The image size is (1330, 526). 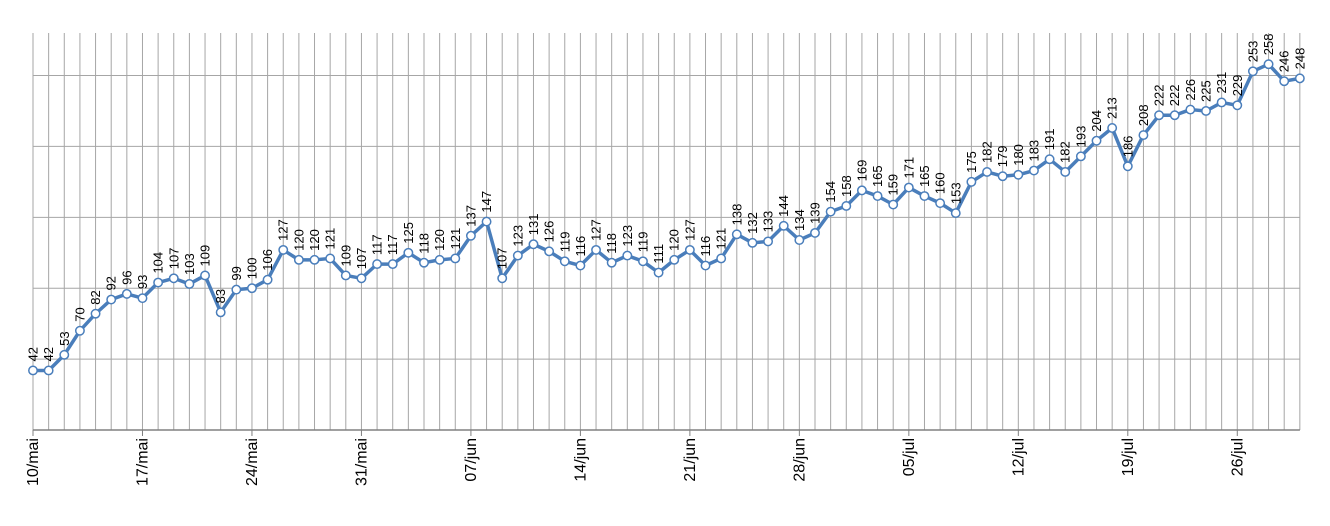 What do you see at coordinates (689, 230) in the screenshot?
I see `data-label: 127` at bounding box center [689, 230].